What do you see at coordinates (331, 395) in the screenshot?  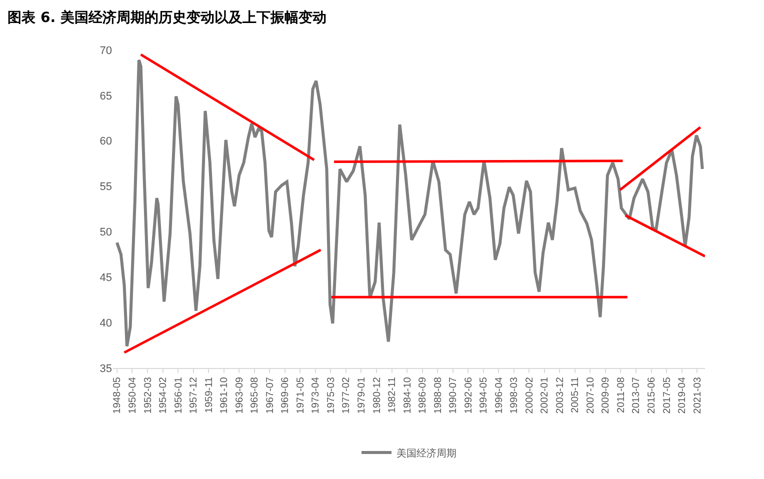 I see `x-tick-label: 1975-03` at bounding box center [331, 395].